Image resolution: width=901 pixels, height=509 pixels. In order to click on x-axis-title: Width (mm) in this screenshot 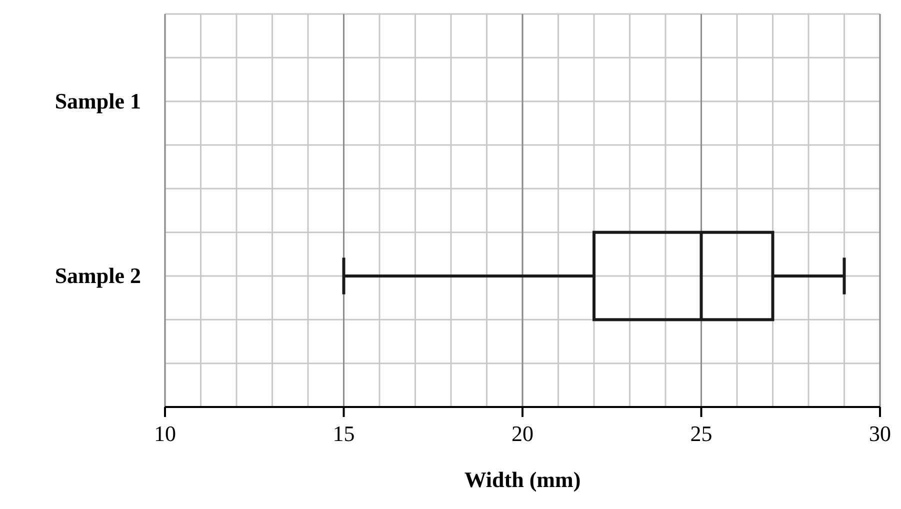, I will do `click(522, 479)`.